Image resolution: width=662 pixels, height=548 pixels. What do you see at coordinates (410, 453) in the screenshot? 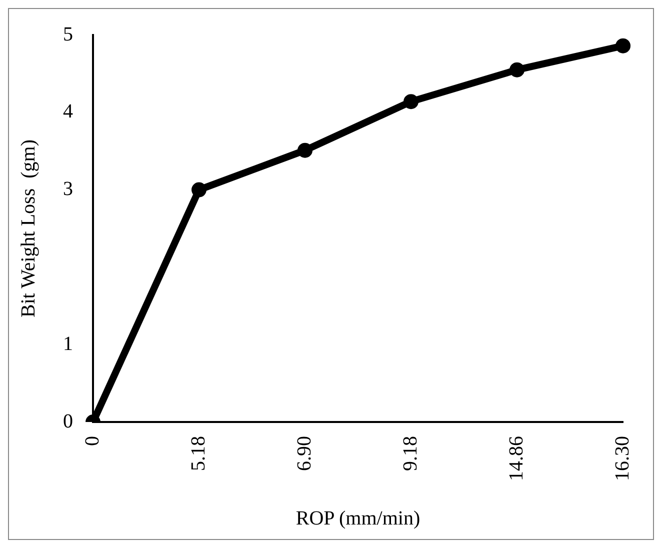
I see `x-tick-label: 9.18` at bounding box center [410, 453].